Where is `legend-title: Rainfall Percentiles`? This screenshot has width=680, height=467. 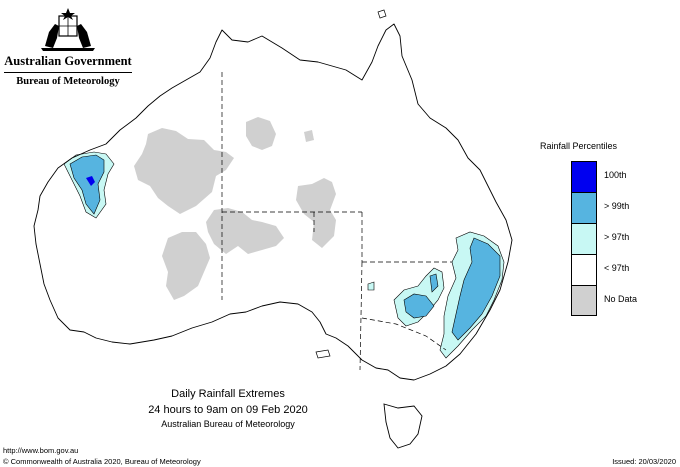 legend-title: Rainfall Percentiles is located at coordinates (579, 146).